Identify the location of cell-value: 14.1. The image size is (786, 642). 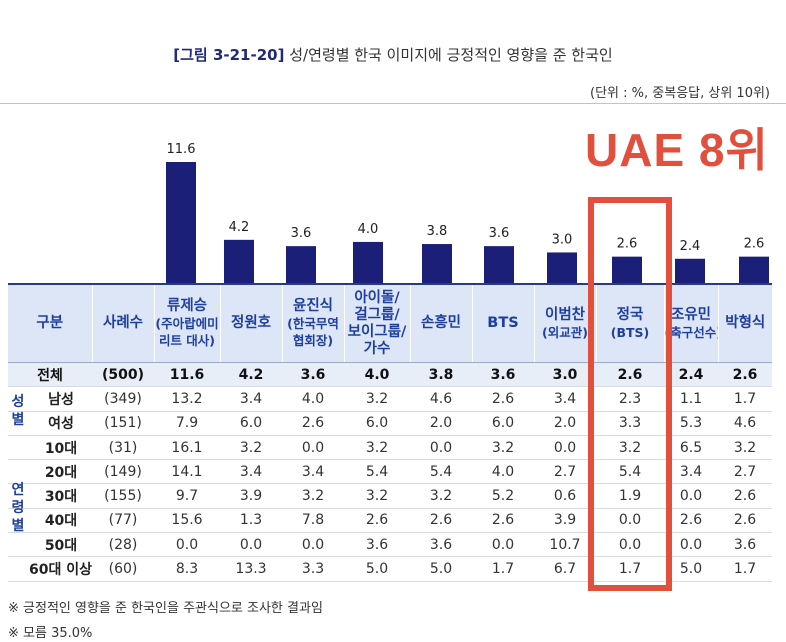
(187, 472).